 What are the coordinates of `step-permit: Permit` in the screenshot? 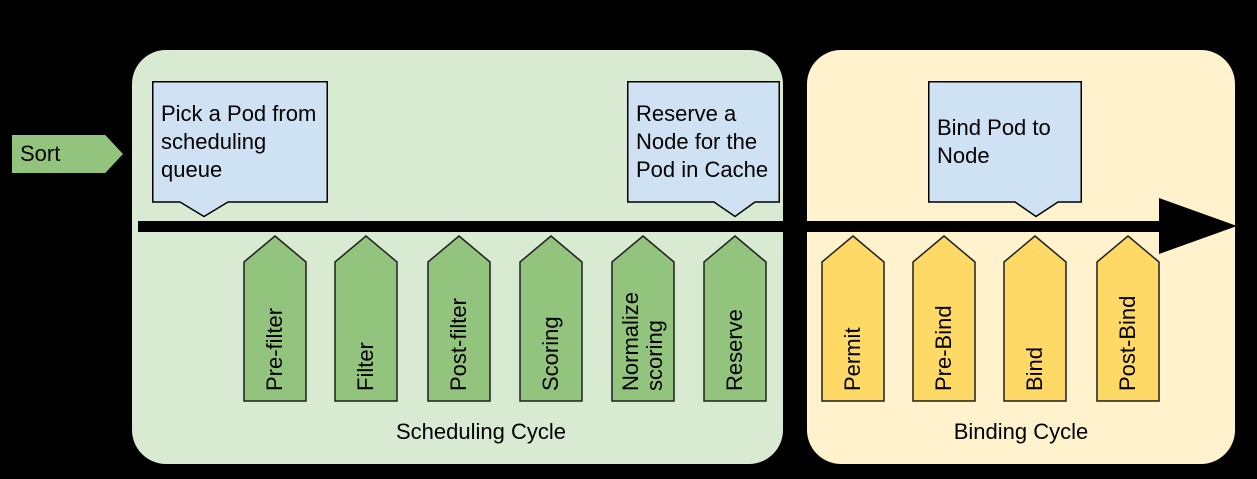 It's located at (853, 318).